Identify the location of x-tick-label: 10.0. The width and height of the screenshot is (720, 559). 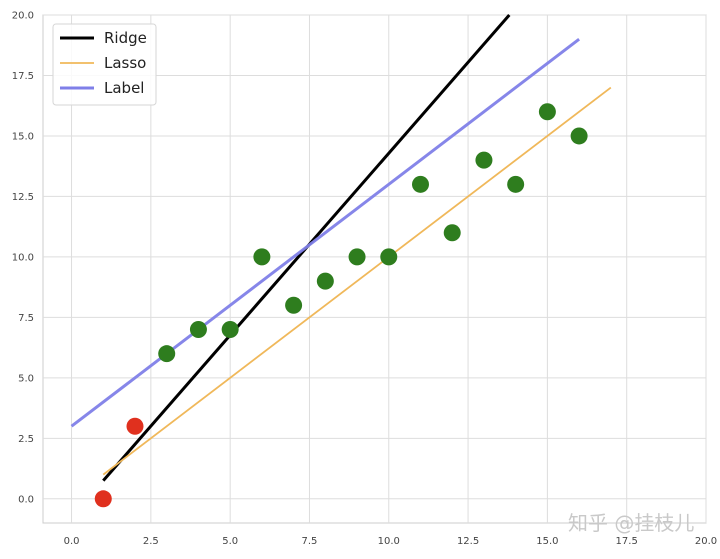
(389, 541).